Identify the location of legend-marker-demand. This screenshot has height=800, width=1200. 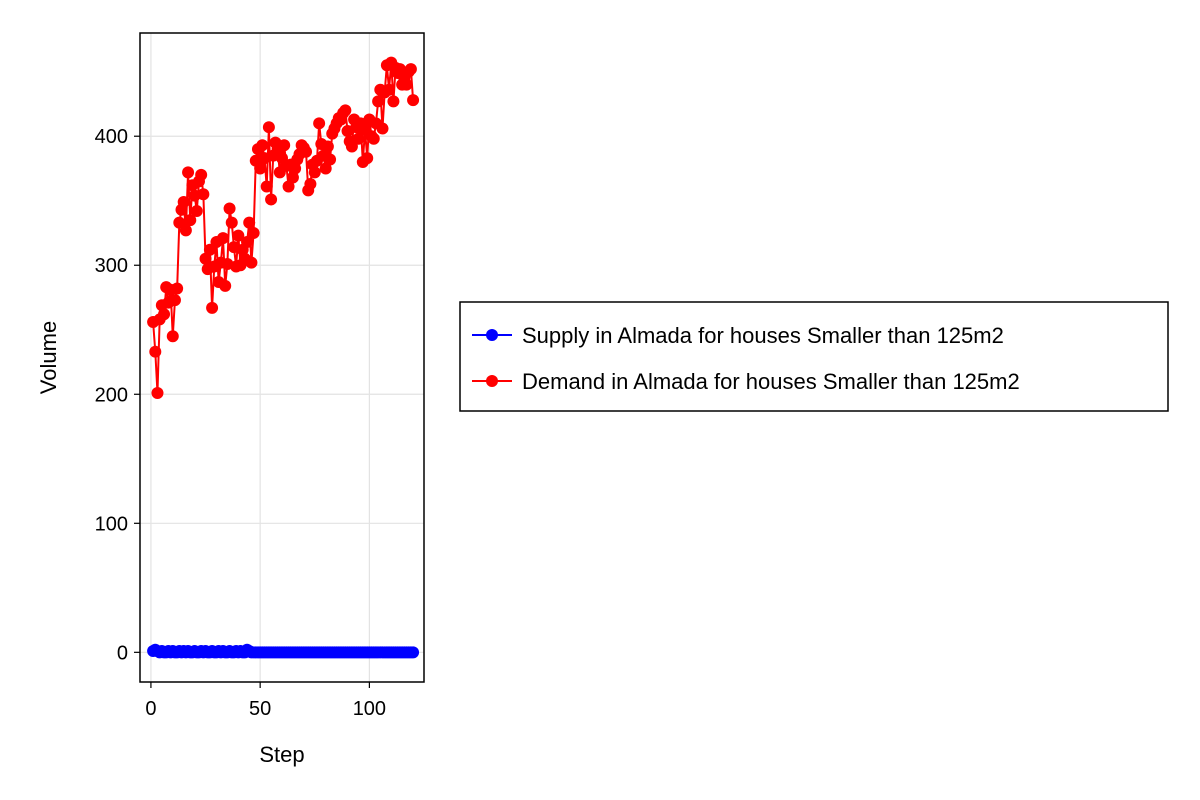
(492, 381).